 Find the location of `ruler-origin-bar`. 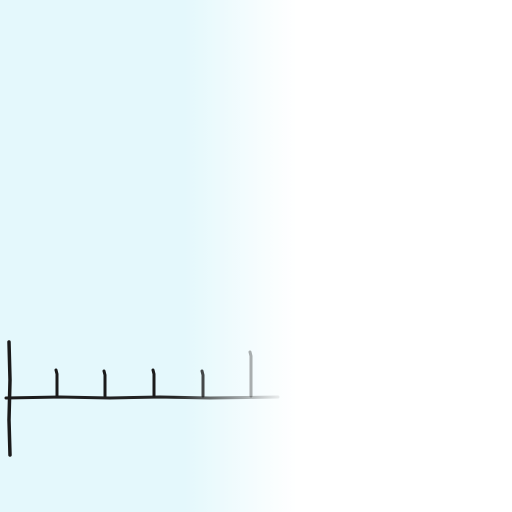

ruler-origin-bar is located at coordinates (9, 398).